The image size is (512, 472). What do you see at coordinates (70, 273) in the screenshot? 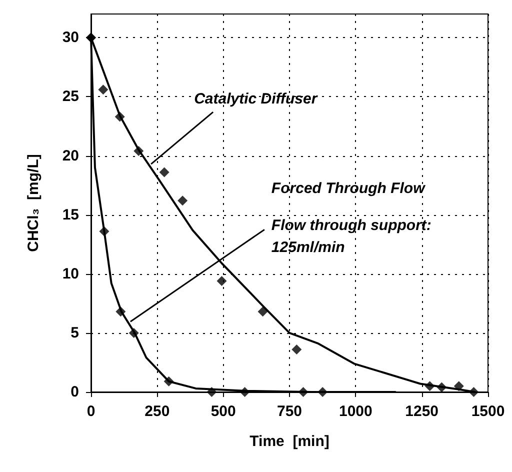
I see `y-tick-label: 10` at bounding box center [70, 273].